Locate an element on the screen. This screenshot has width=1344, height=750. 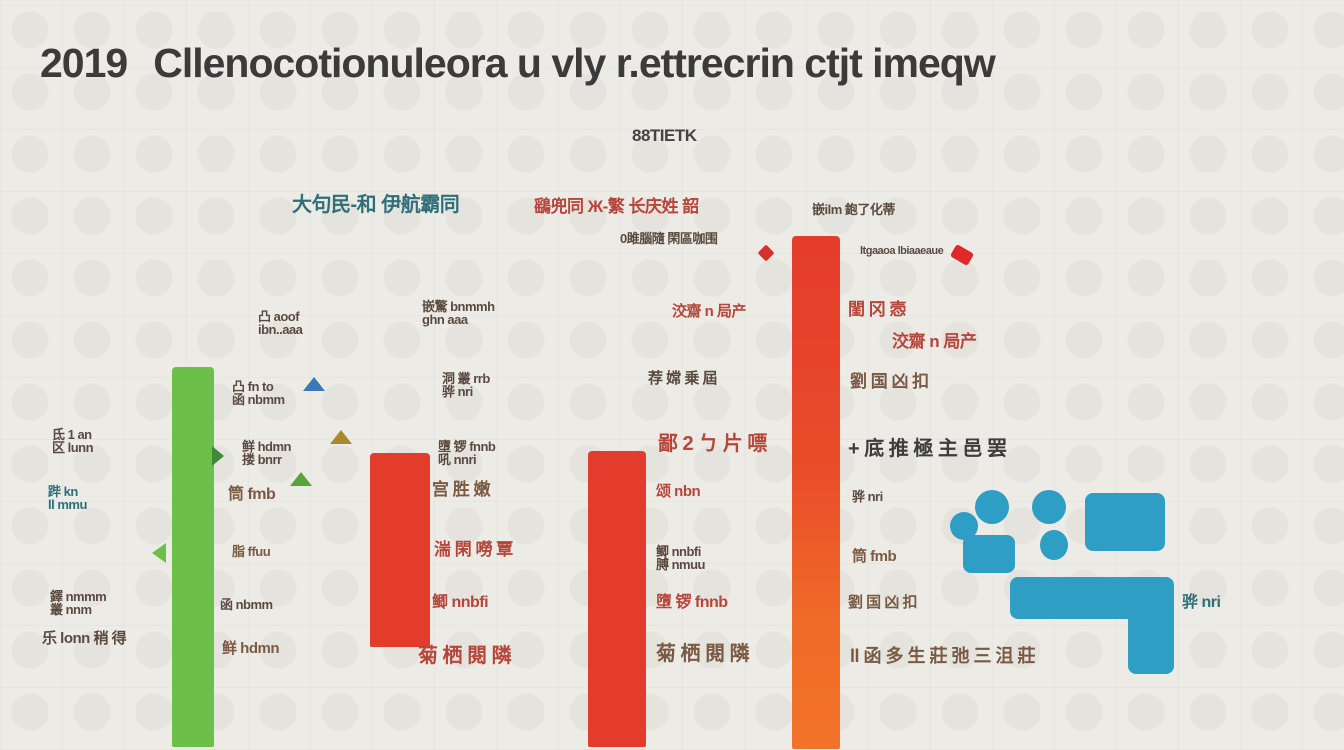
r4-label: + 底 推 極 主 邑 罢 is located at coordinates (927, 449).